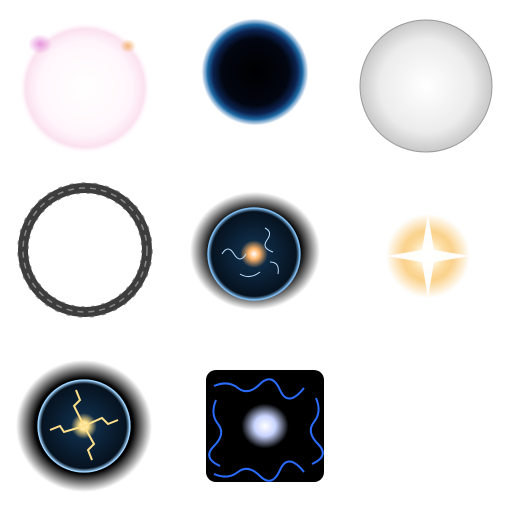 This screenshot has width=512, height=512. What do you see at coordinates (265, 426) in the screenshot?
I see `blue-lightning-square-icon` at bounding box center [265, 426].